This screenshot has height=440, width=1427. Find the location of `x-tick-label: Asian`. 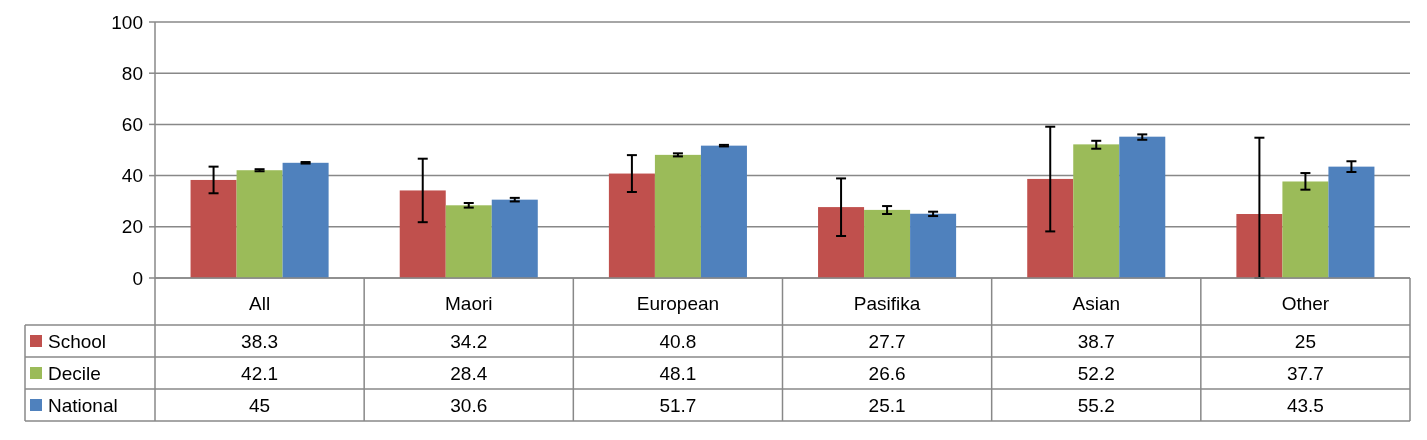

x-tick-label: Asian is located at coordinates (1096, 304).